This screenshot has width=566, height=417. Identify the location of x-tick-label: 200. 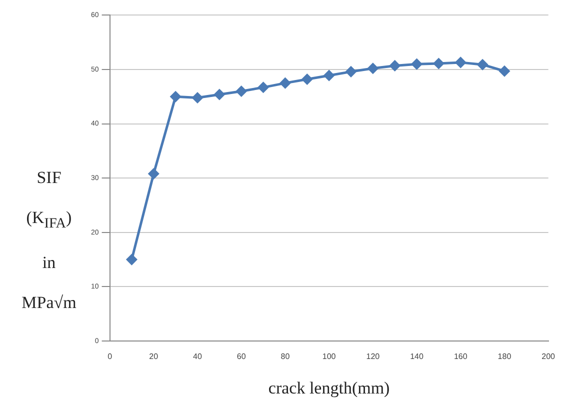
(549, 357).